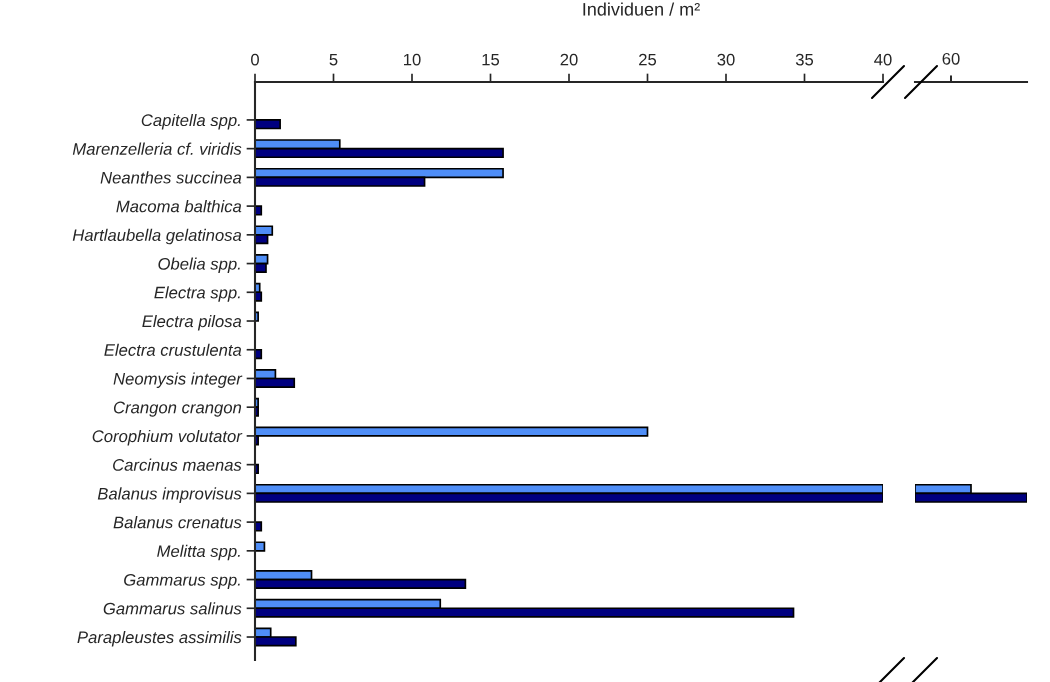  Describe the element at coordinates (951, 58) in the screenshot. I see `text: 60` at that location.